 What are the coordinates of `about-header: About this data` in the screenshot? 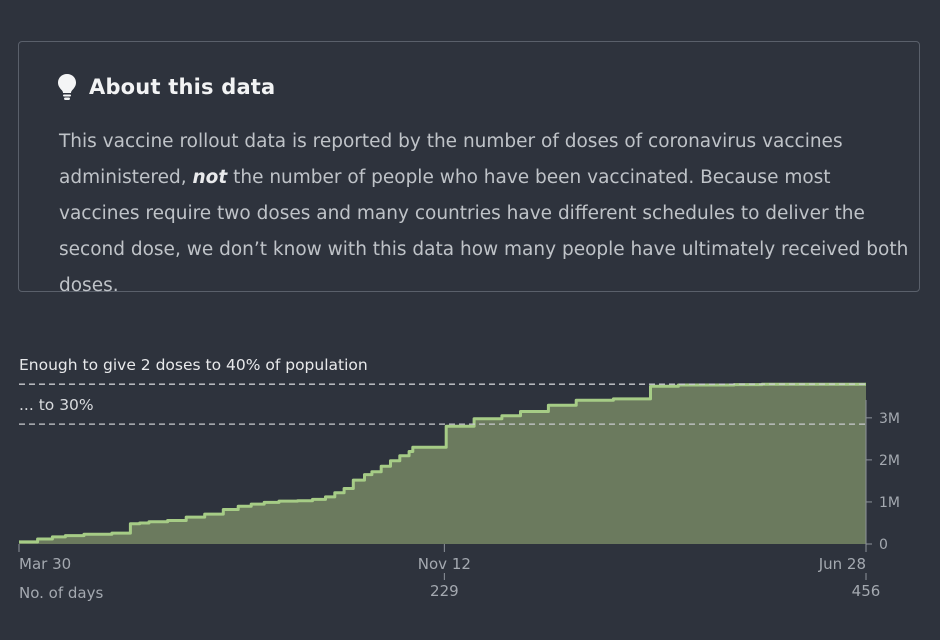 It's located at (166, 87).